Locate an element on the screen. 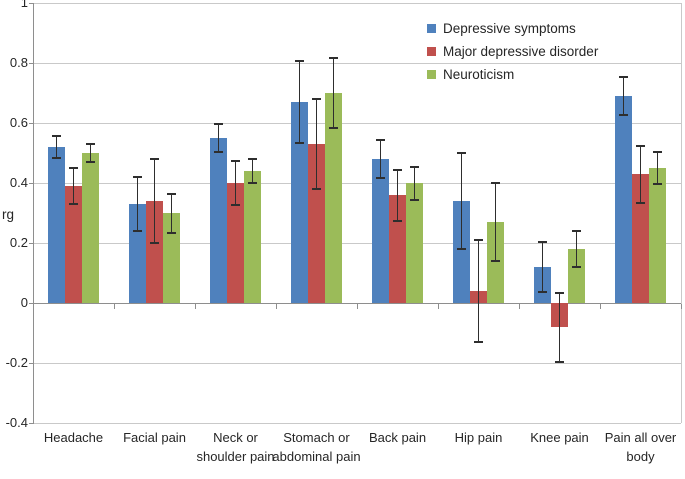  plot-right-border is located at coordinates (681, 213).